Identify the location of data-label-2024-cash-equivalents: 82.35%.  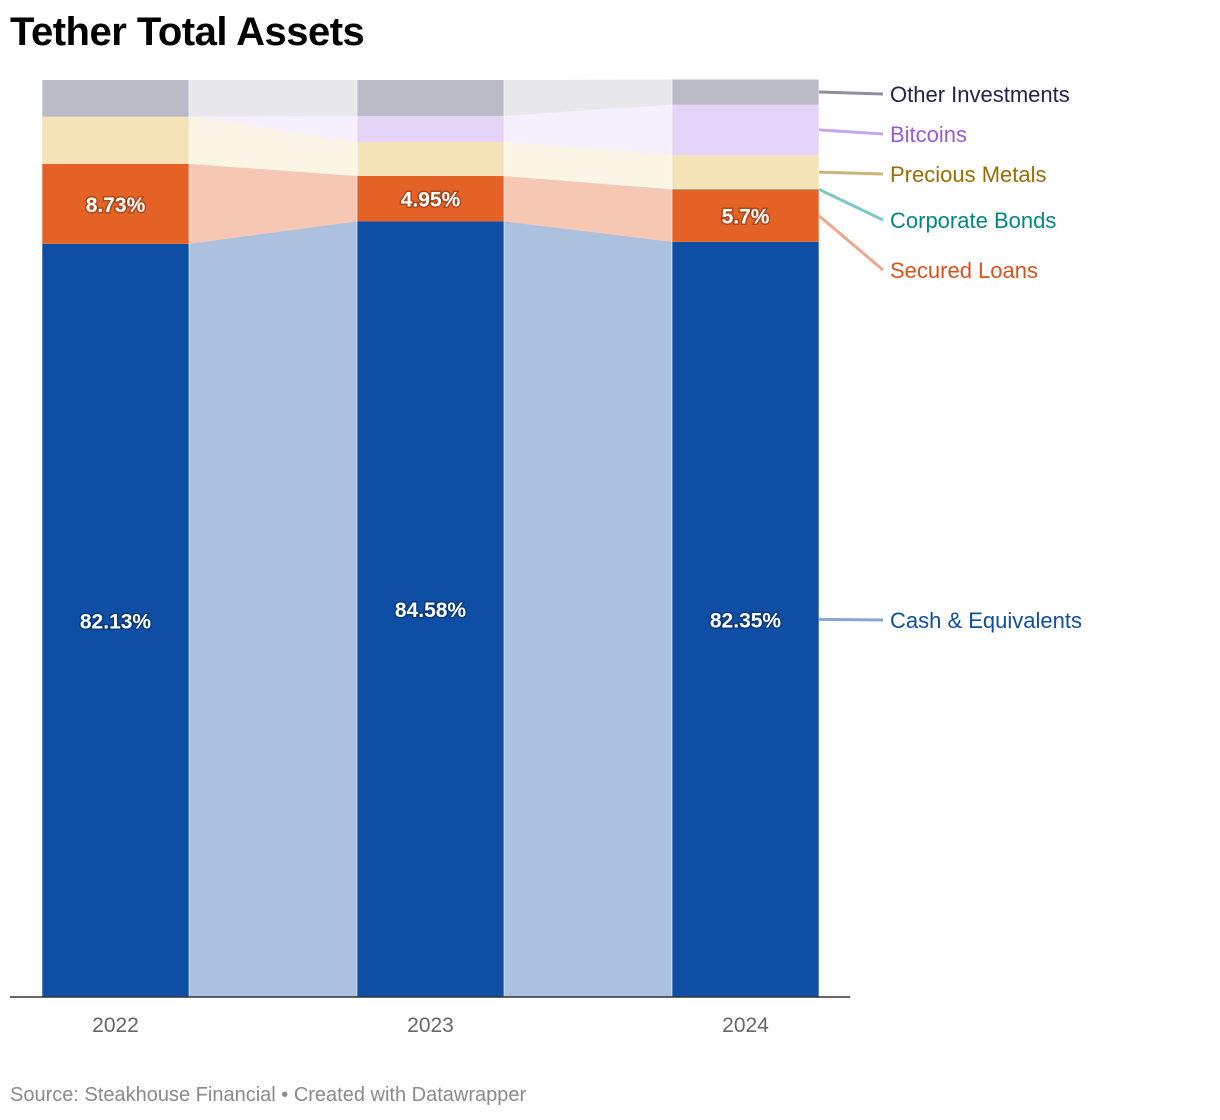
(746, 620).